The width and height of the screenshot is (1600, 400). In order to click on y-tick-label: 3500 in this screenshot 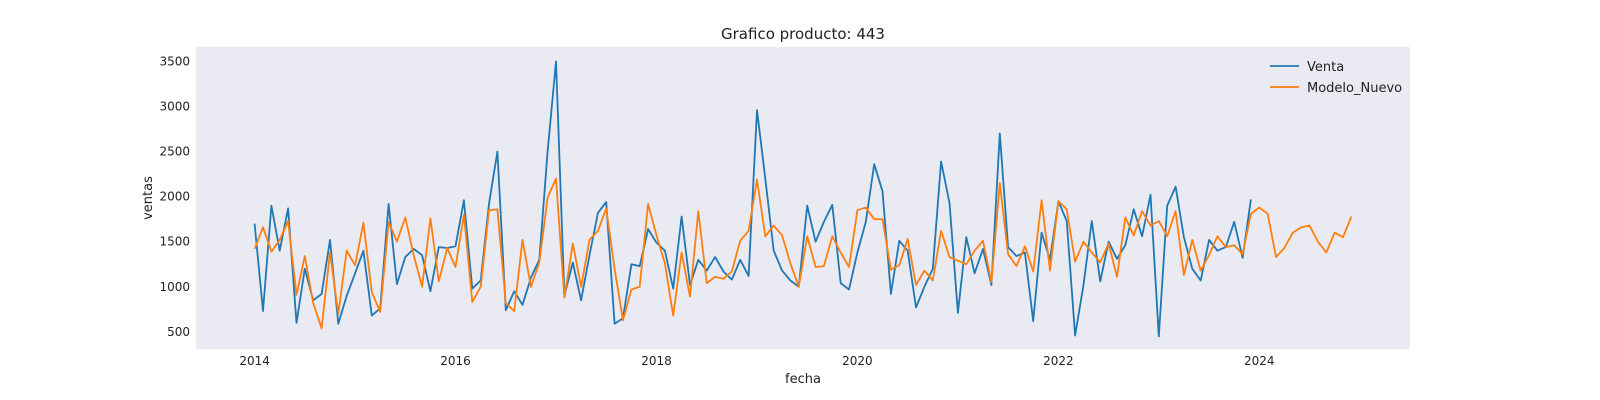, I will do `click(174, 61)`.